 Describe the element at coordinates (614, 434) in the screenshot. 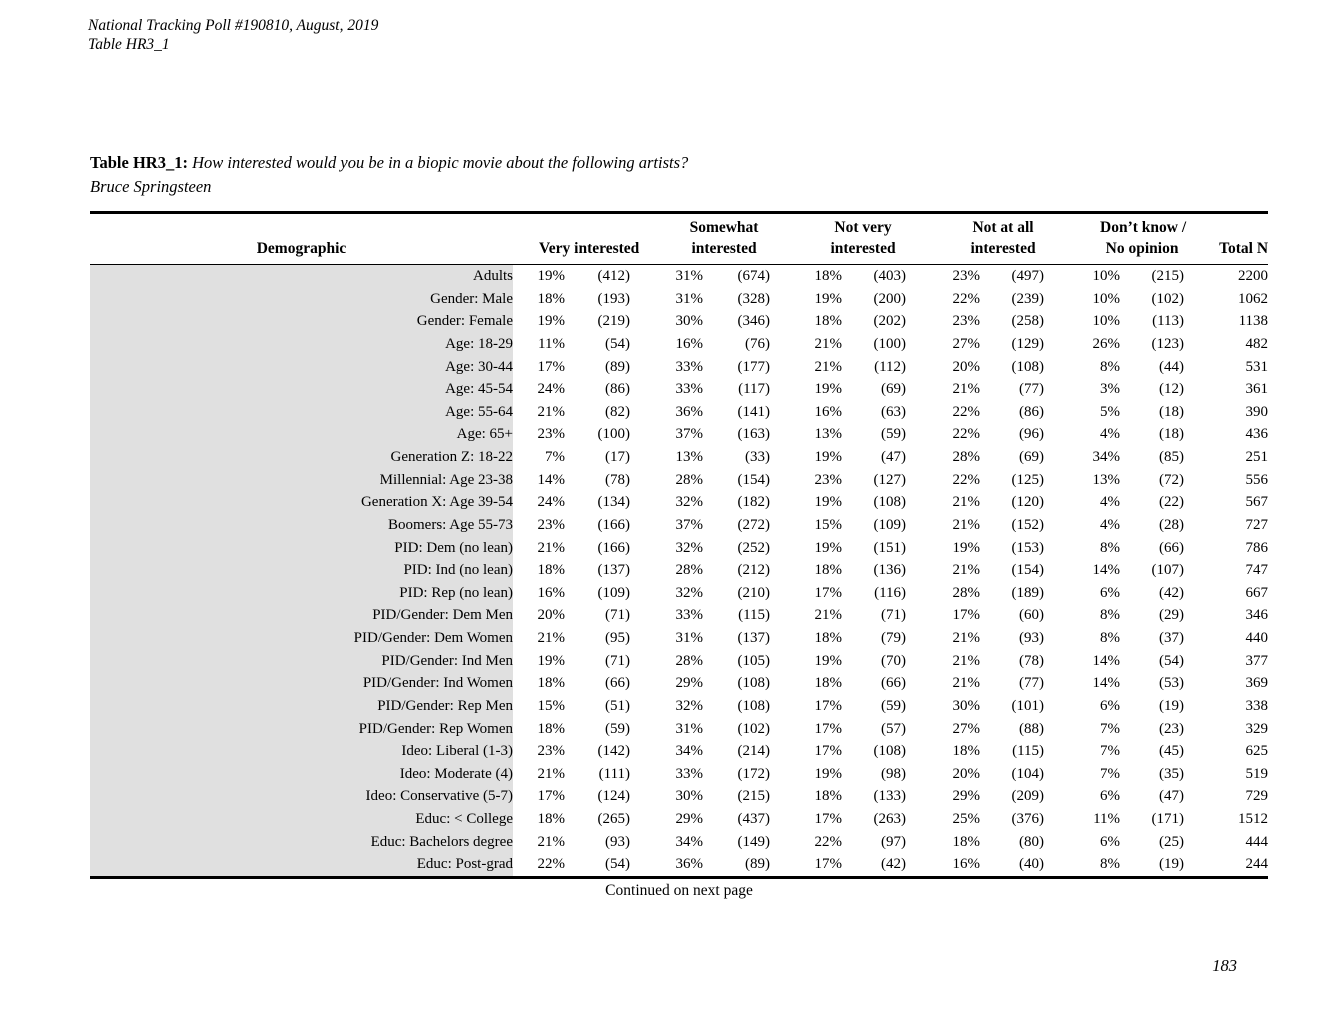

I see `count-cell: (100)` at that location.